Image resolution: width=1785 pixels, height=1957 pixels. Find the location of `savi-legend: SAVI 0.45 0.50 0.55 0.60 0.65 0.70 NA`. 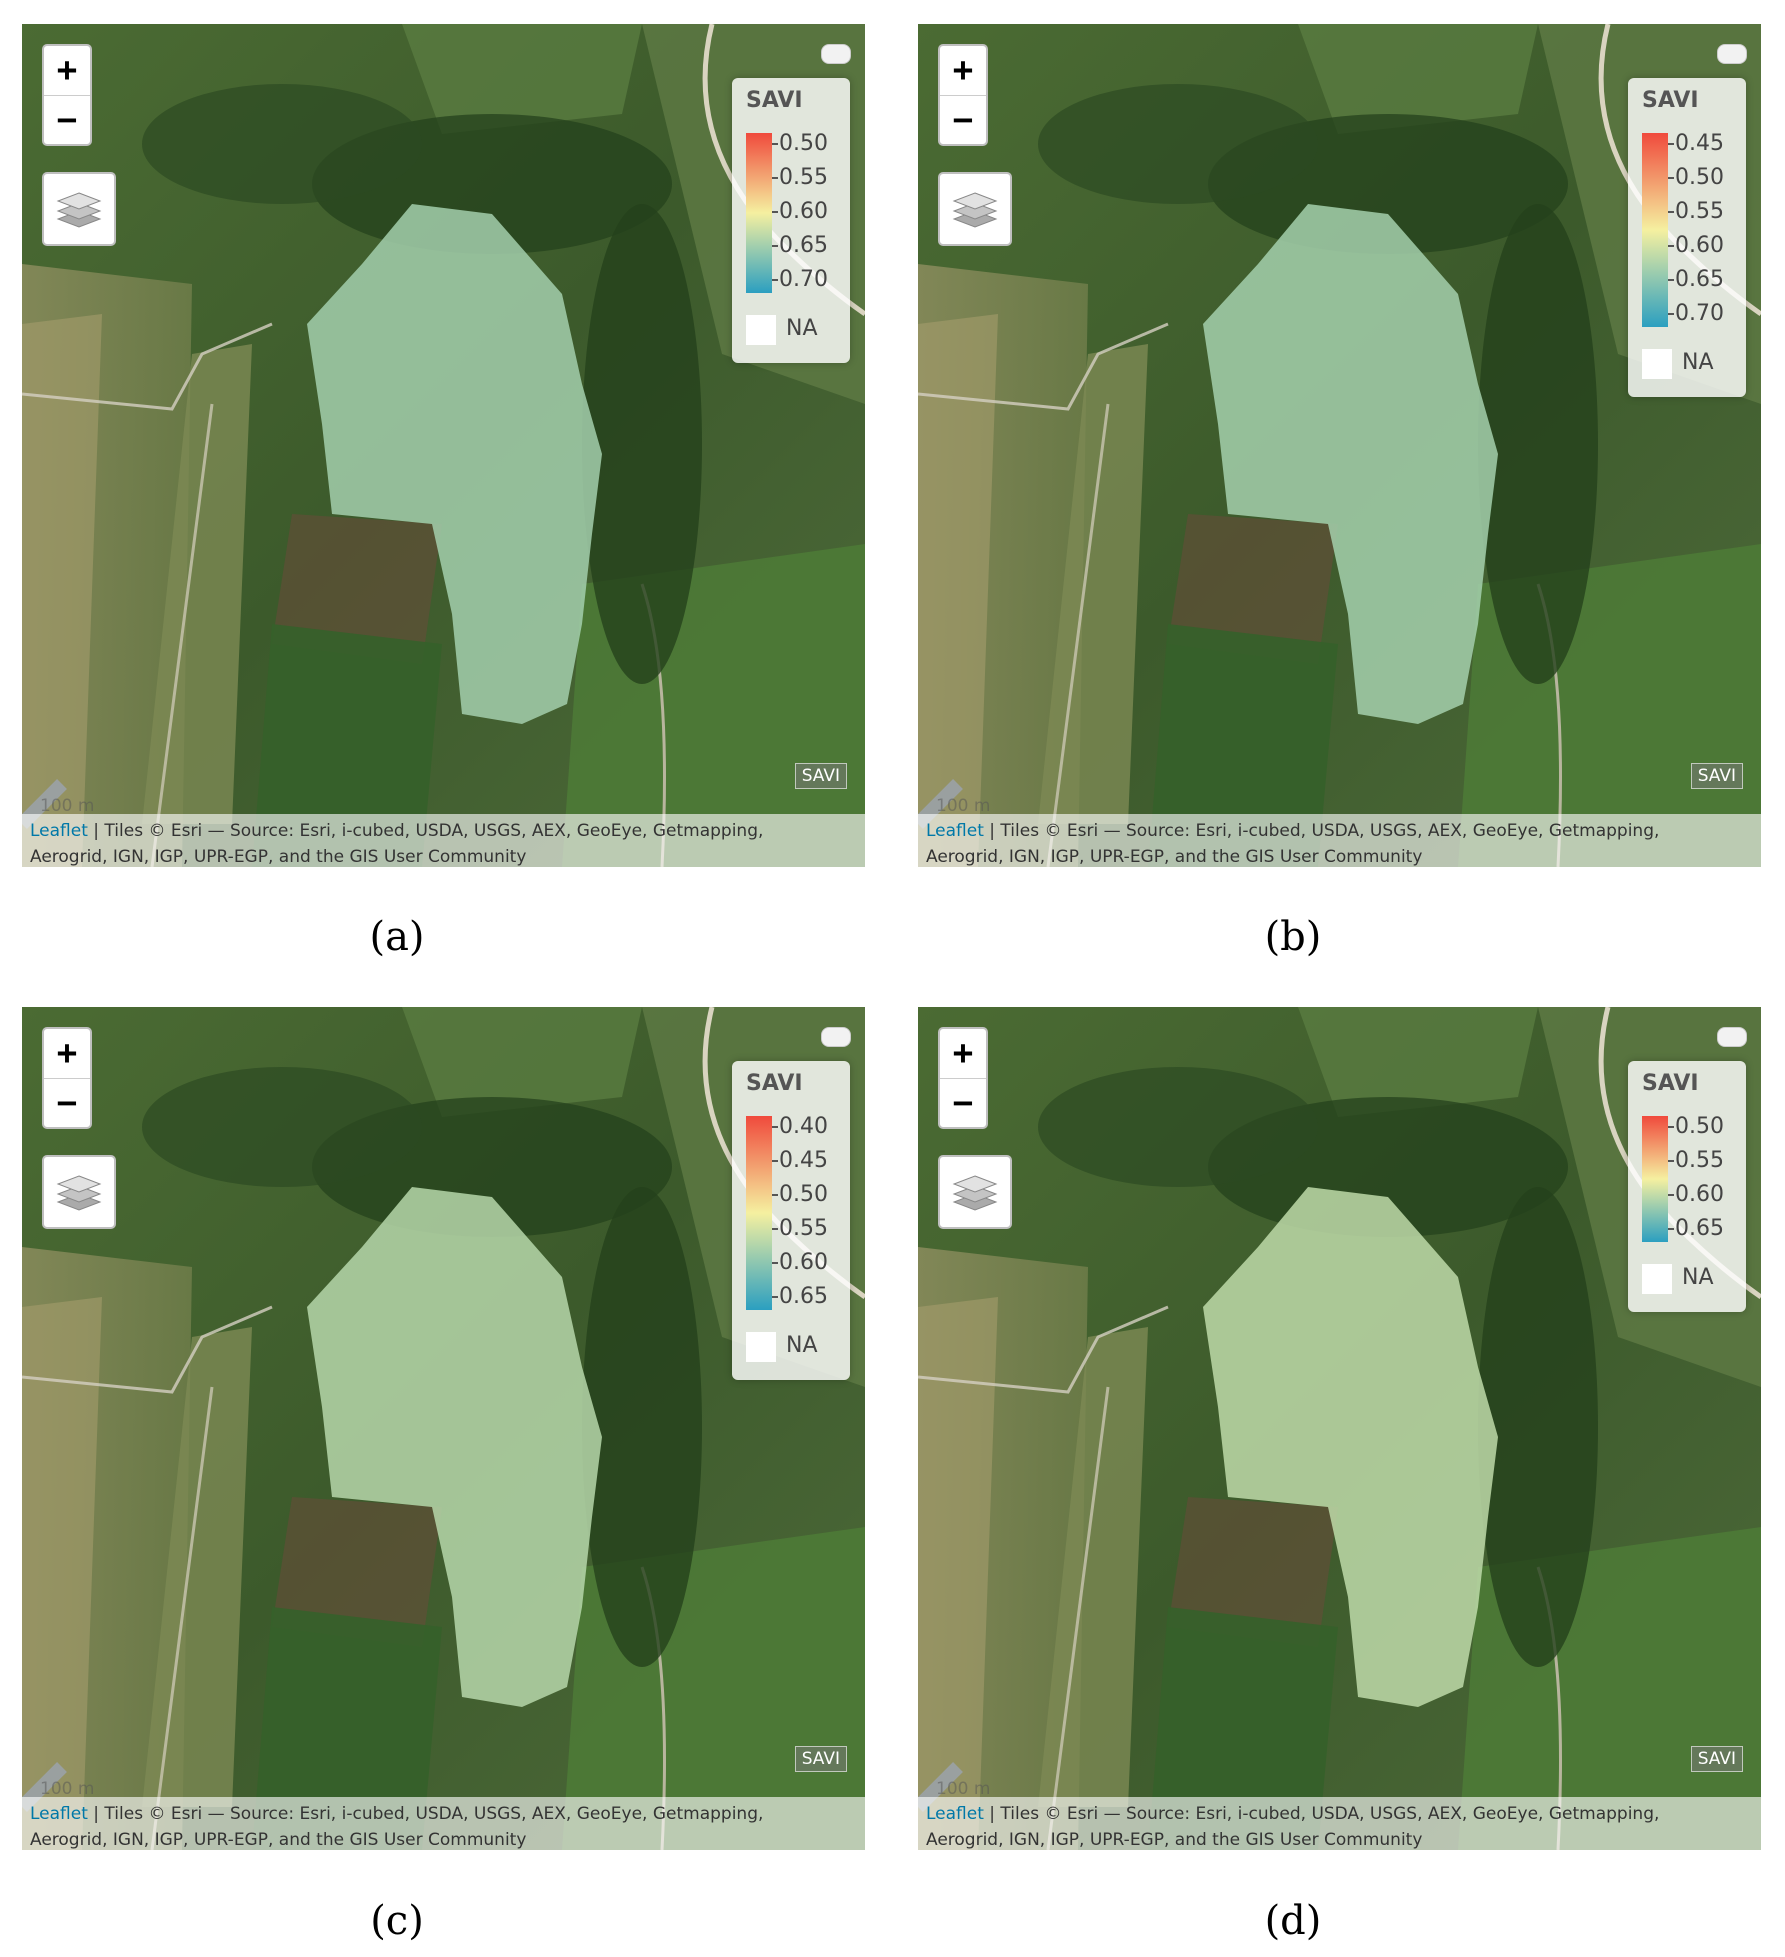

savi-legend: SAVI 0.45 0.50 0.55 0.60 0.65 0.70 NA is located at coordinates (1687, 237).